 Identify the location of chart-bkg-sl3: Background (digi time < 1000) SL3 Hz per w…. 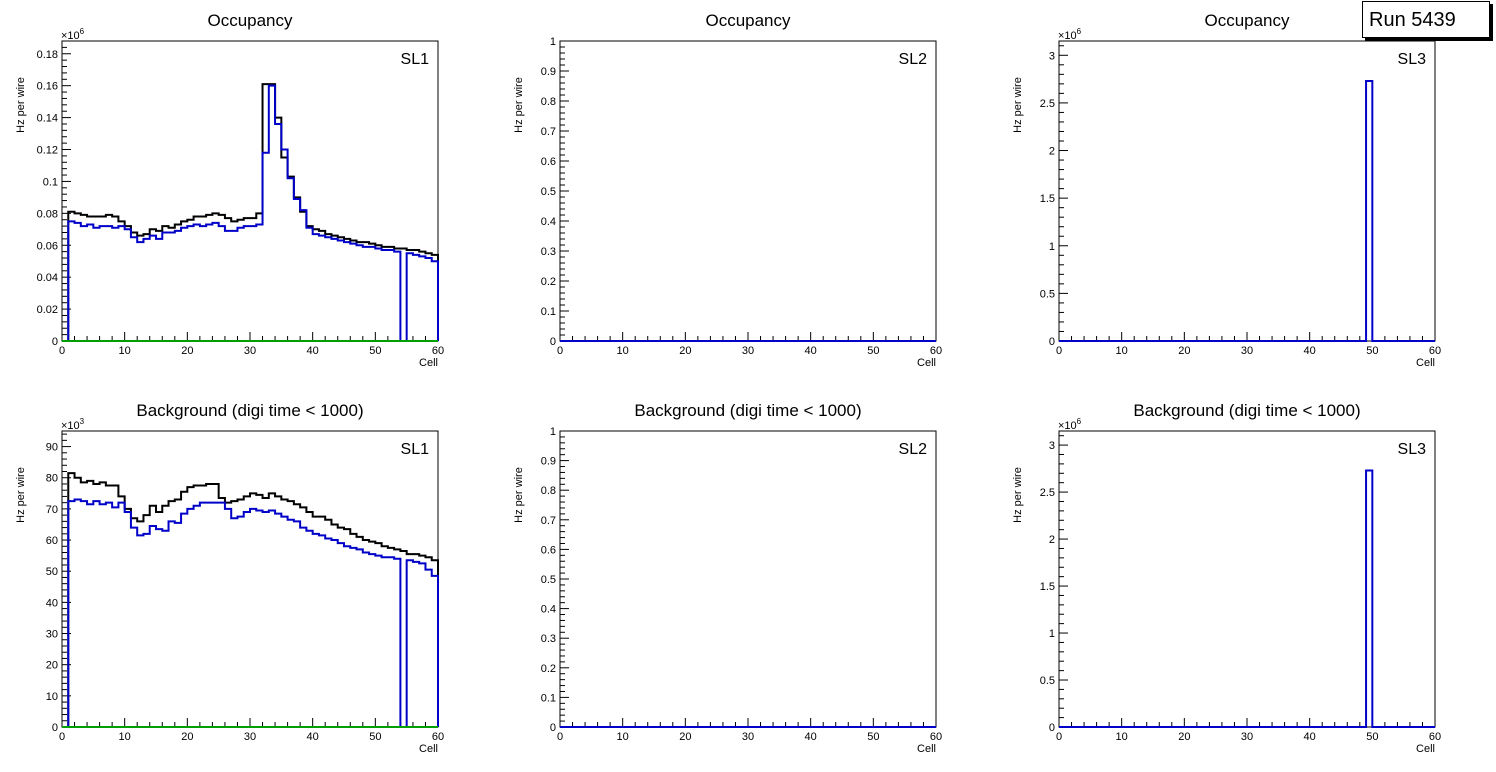
(1226, 578).